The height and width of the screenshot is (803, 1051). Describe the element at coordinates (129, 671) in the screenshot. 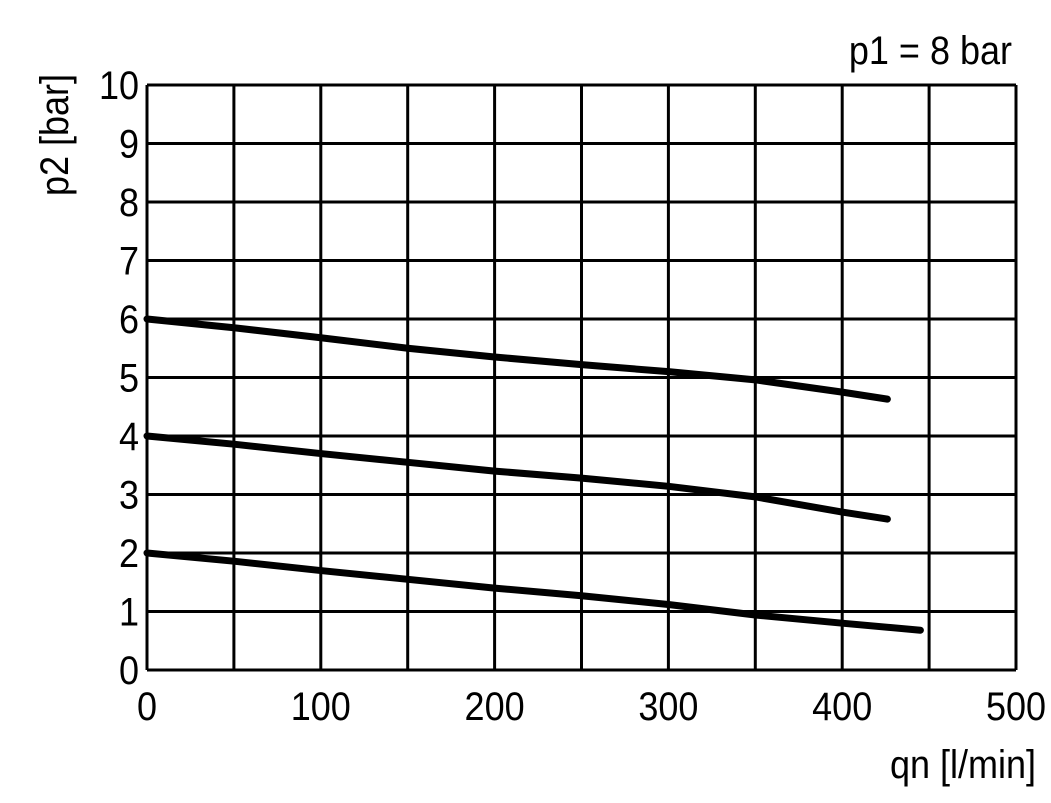

I see `y-tick-label: 0` at that location.